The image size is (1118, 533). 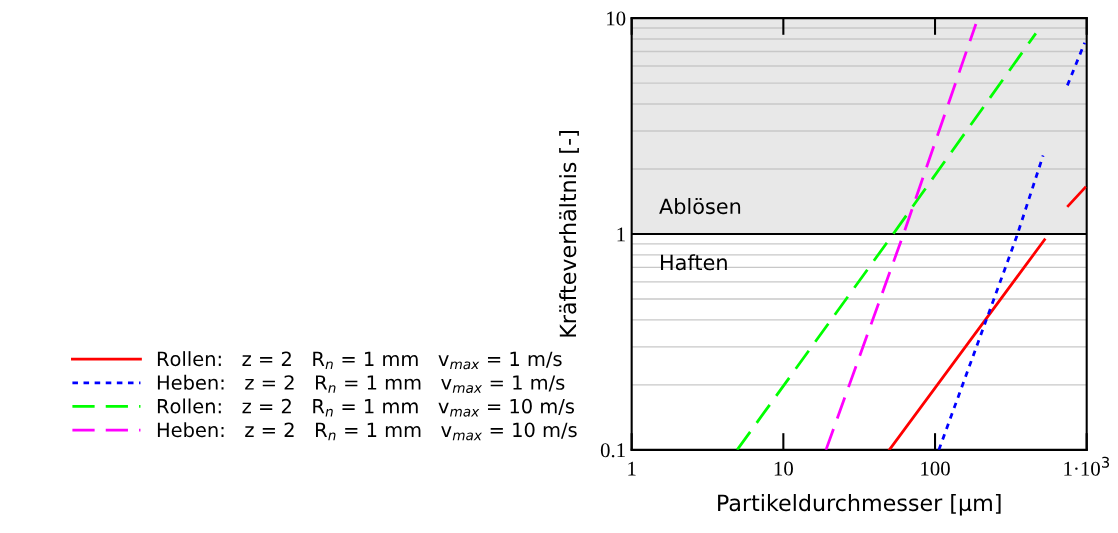 I want to click on x-tick-label: 1, so click(x=632, y=468).